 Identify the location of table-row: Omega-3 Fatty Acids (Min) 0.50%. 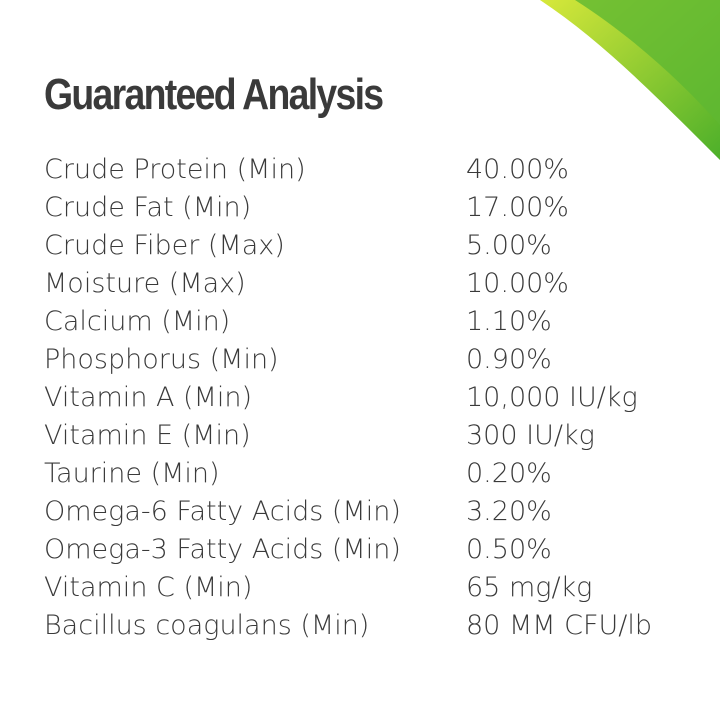
(348, 549).